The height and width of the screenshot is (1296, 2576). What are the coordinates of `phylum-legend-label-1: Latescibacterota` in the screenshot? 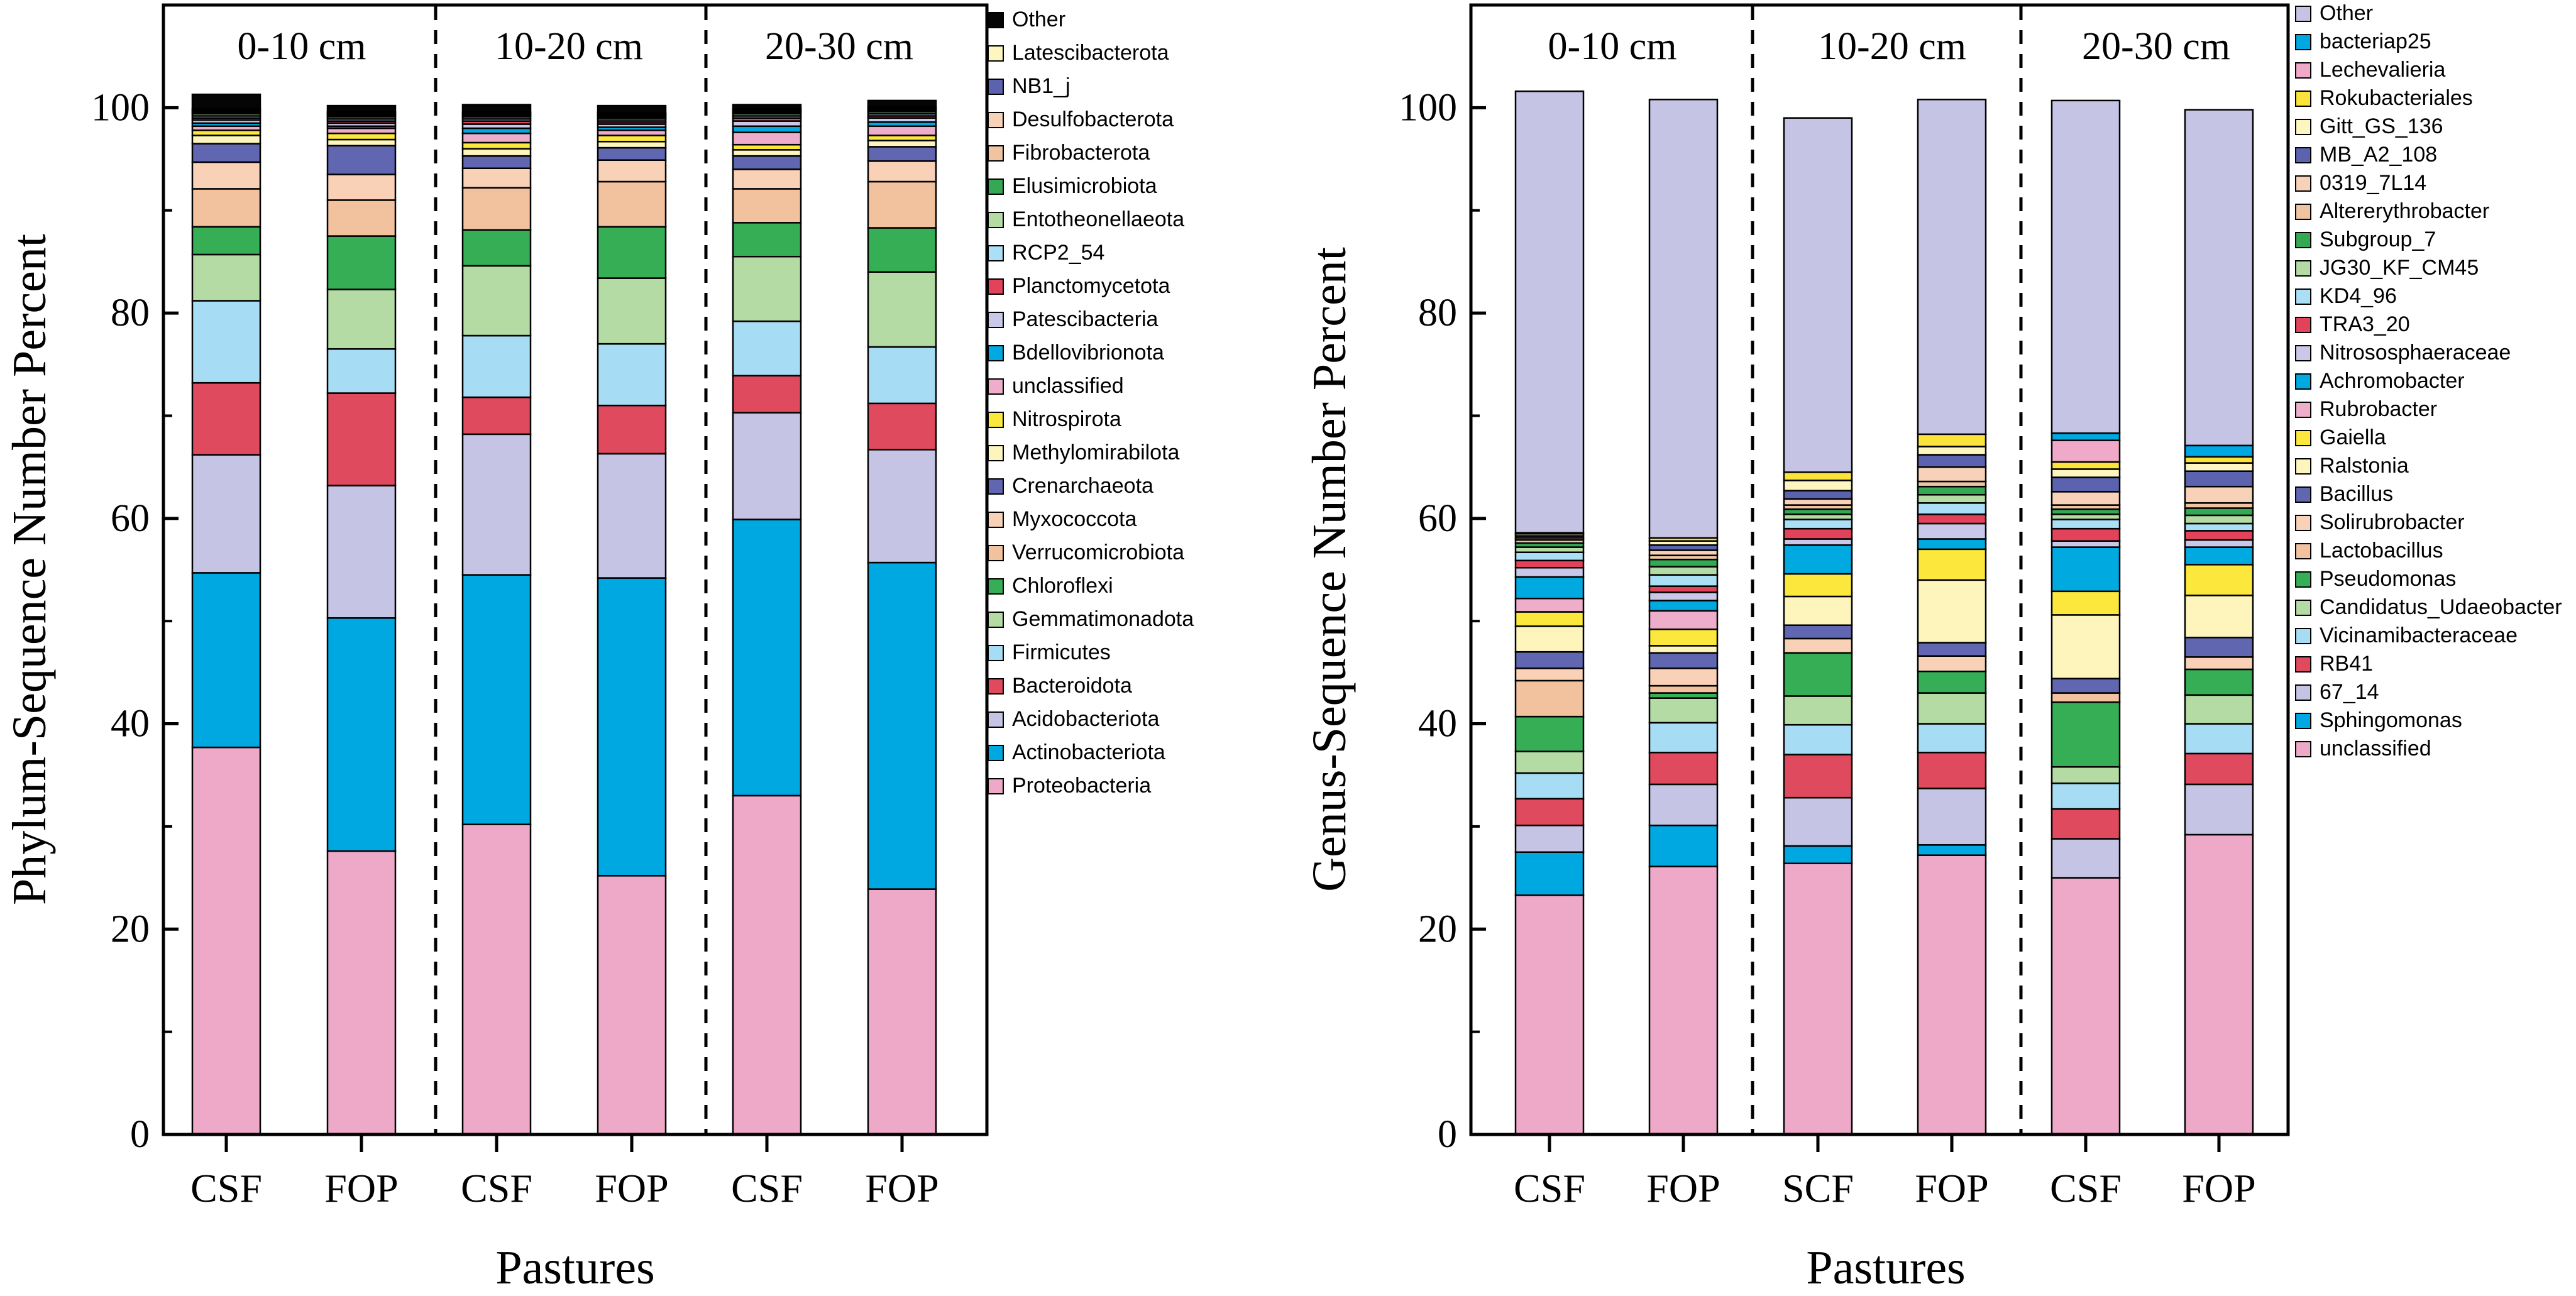 It's located at (1091, 53).